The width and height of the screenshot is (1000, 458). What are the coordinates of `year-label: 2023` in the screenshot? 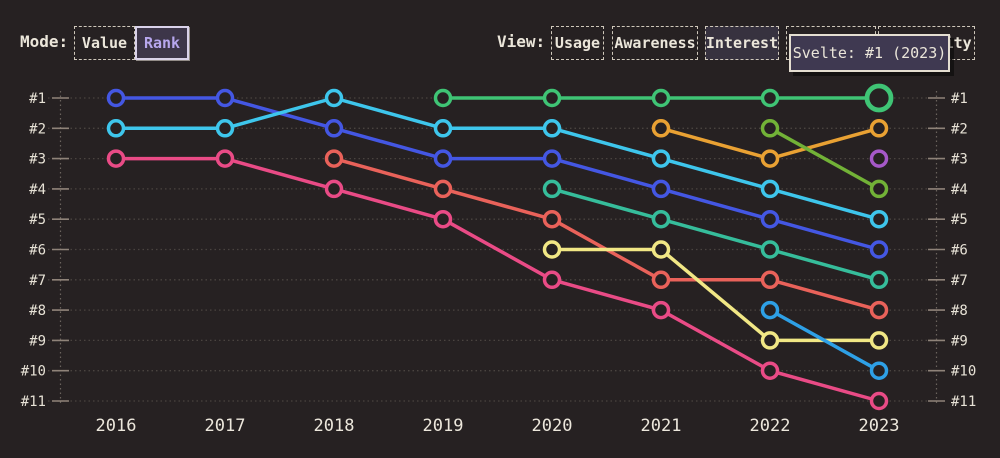 It's located at (879, 426).